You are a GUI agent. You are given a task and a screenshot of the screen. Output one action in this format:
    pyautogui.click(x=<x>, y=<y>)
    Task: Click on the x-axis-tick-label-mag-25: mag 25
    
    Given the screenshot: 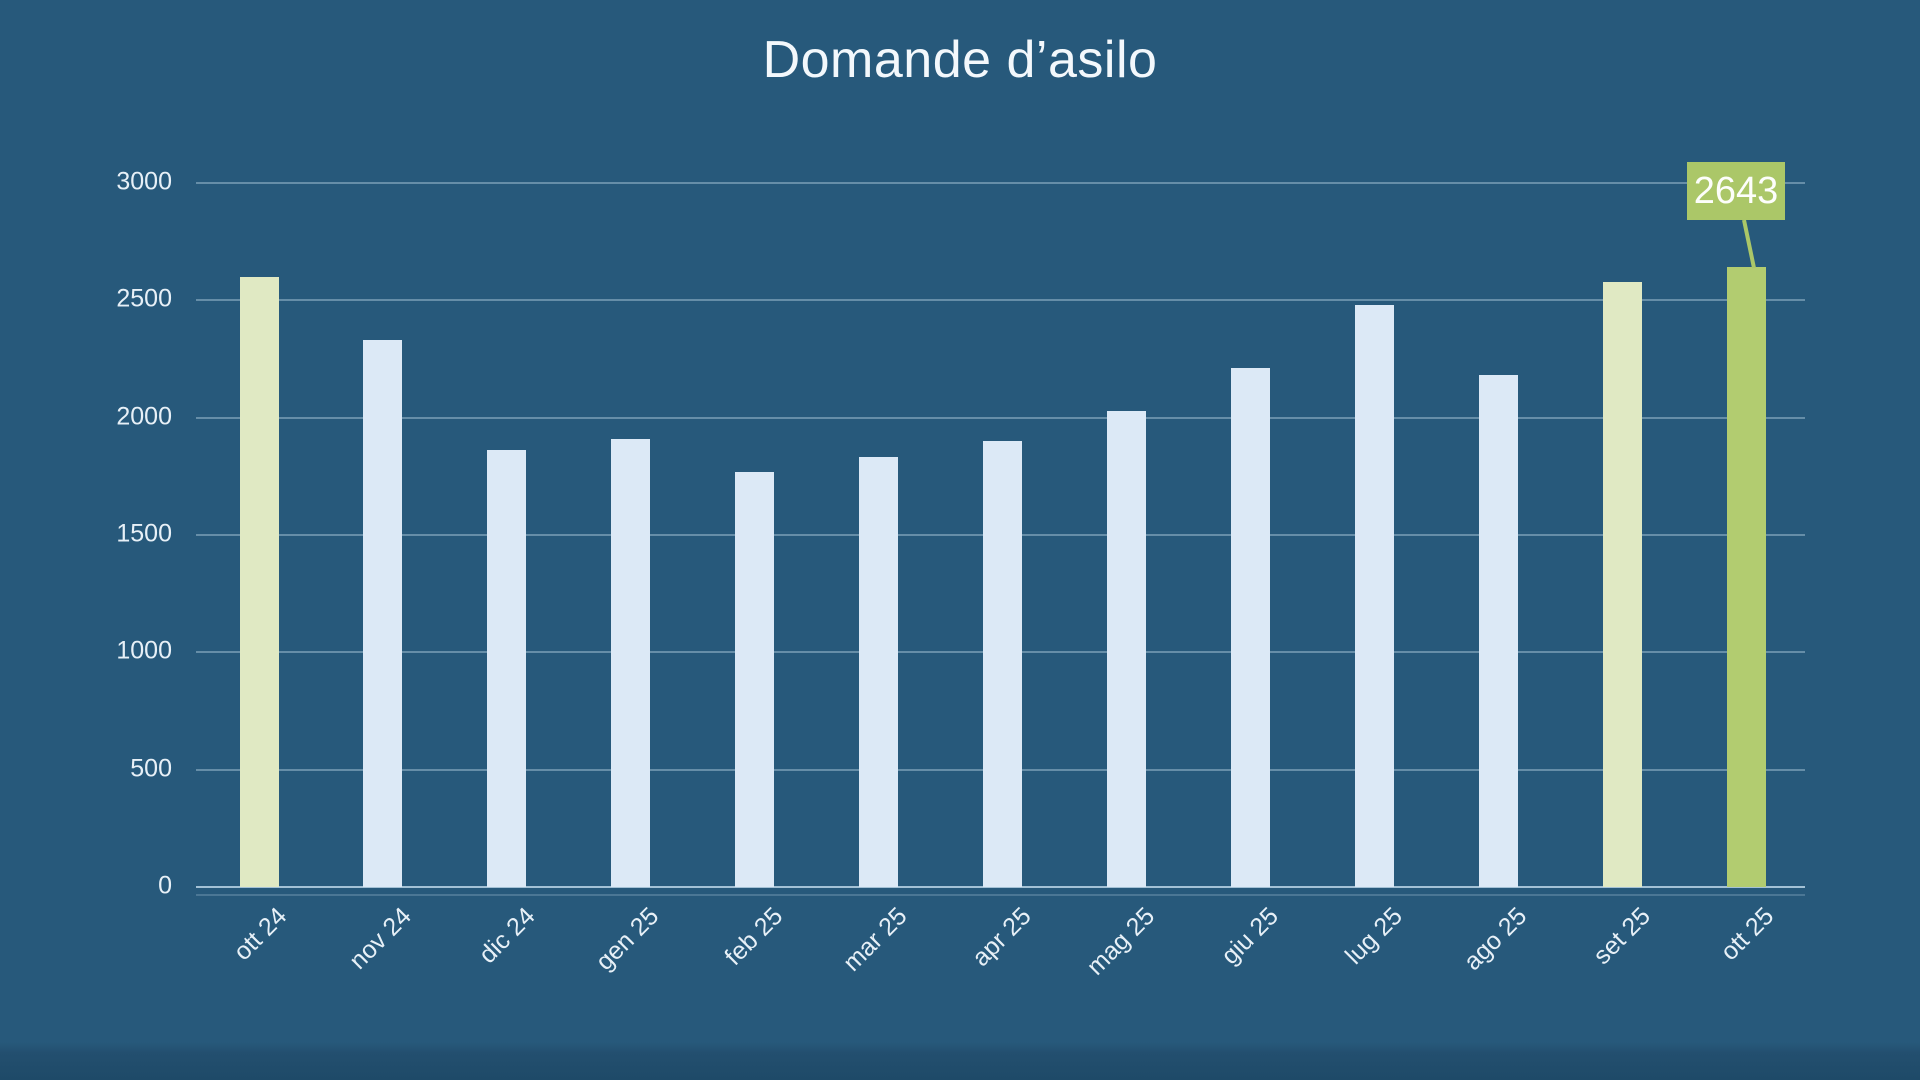 What is the action you would take?
    pyautogui.click(x=1121, y=941)
    